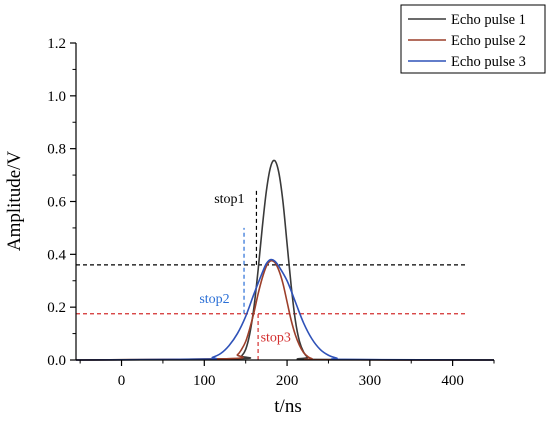 Image resolution: width=550 pixels, height=425 pixels. What do you see at coordinates (122, 381) in the screenshot?
I see `x-tick-label: 0` at bounding box center [122, 381].